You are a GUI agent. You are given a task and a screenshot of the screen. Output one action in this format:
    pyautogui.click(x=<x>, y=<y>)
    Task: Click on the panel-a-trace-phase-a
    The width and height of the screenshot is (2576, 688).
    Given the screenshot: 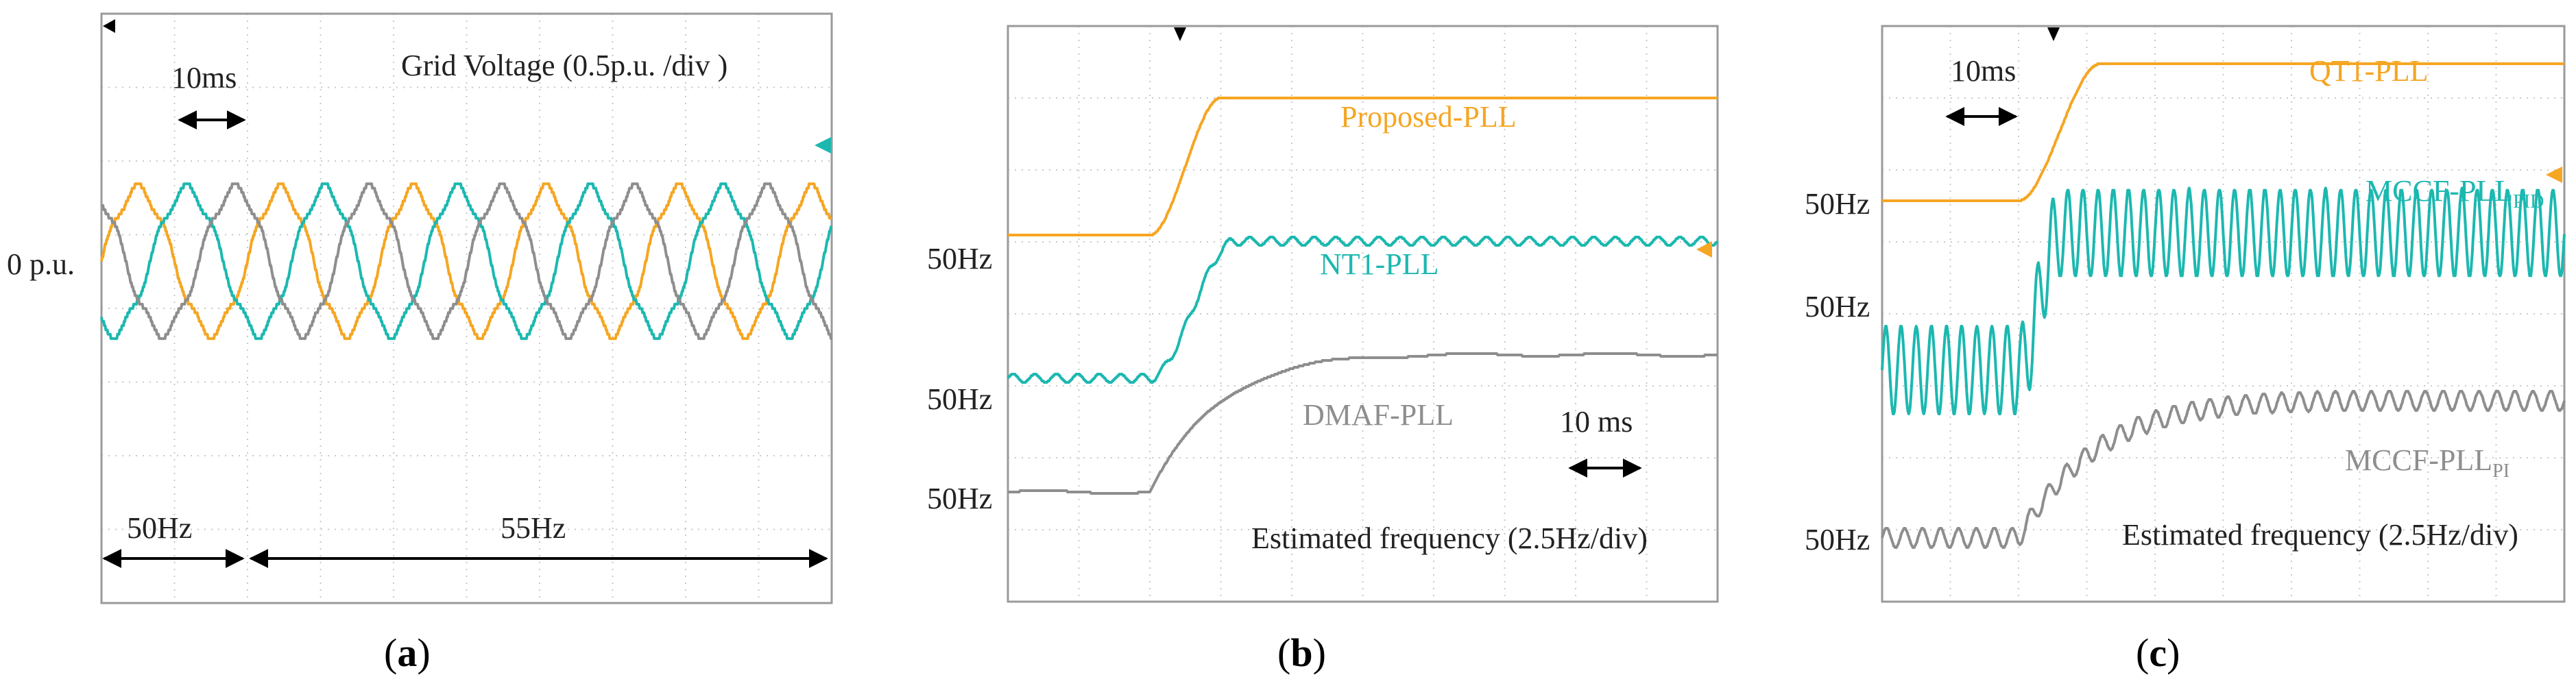 What is the action you would take?
    pyautogui.click(x=466, y=261)
    